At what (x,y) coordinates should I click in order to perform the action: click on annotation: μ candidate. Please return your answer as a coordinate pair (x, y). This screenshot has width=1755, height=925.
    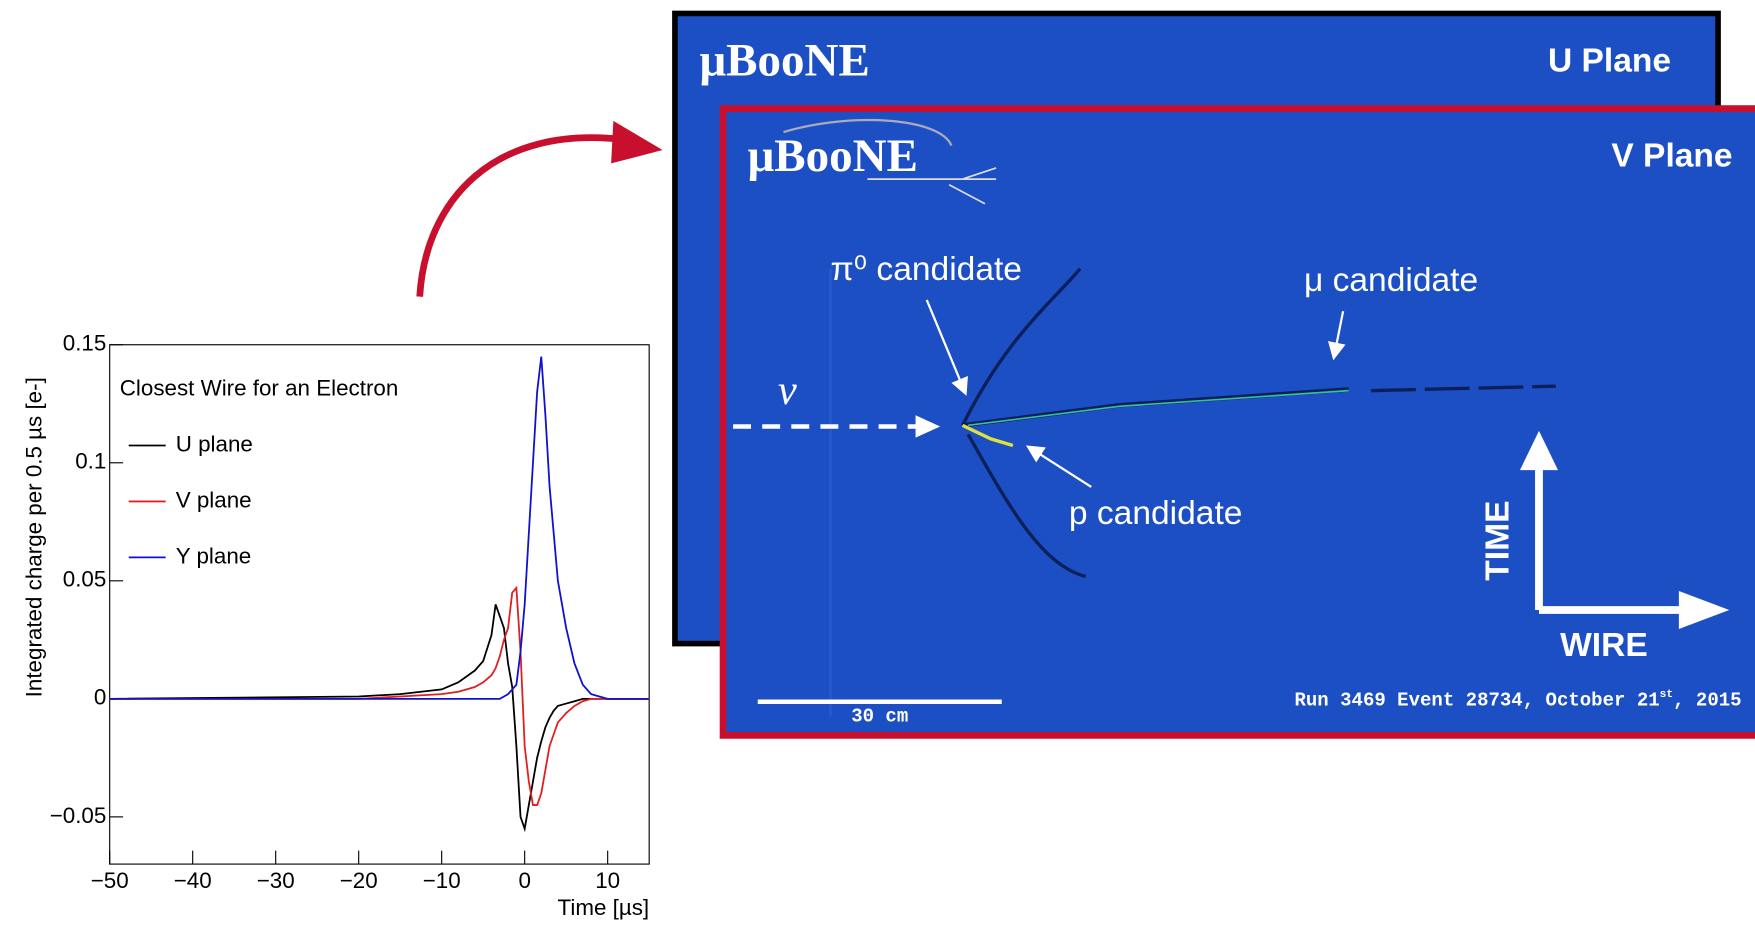
    Looking at the image, I should click on (1391, 280).